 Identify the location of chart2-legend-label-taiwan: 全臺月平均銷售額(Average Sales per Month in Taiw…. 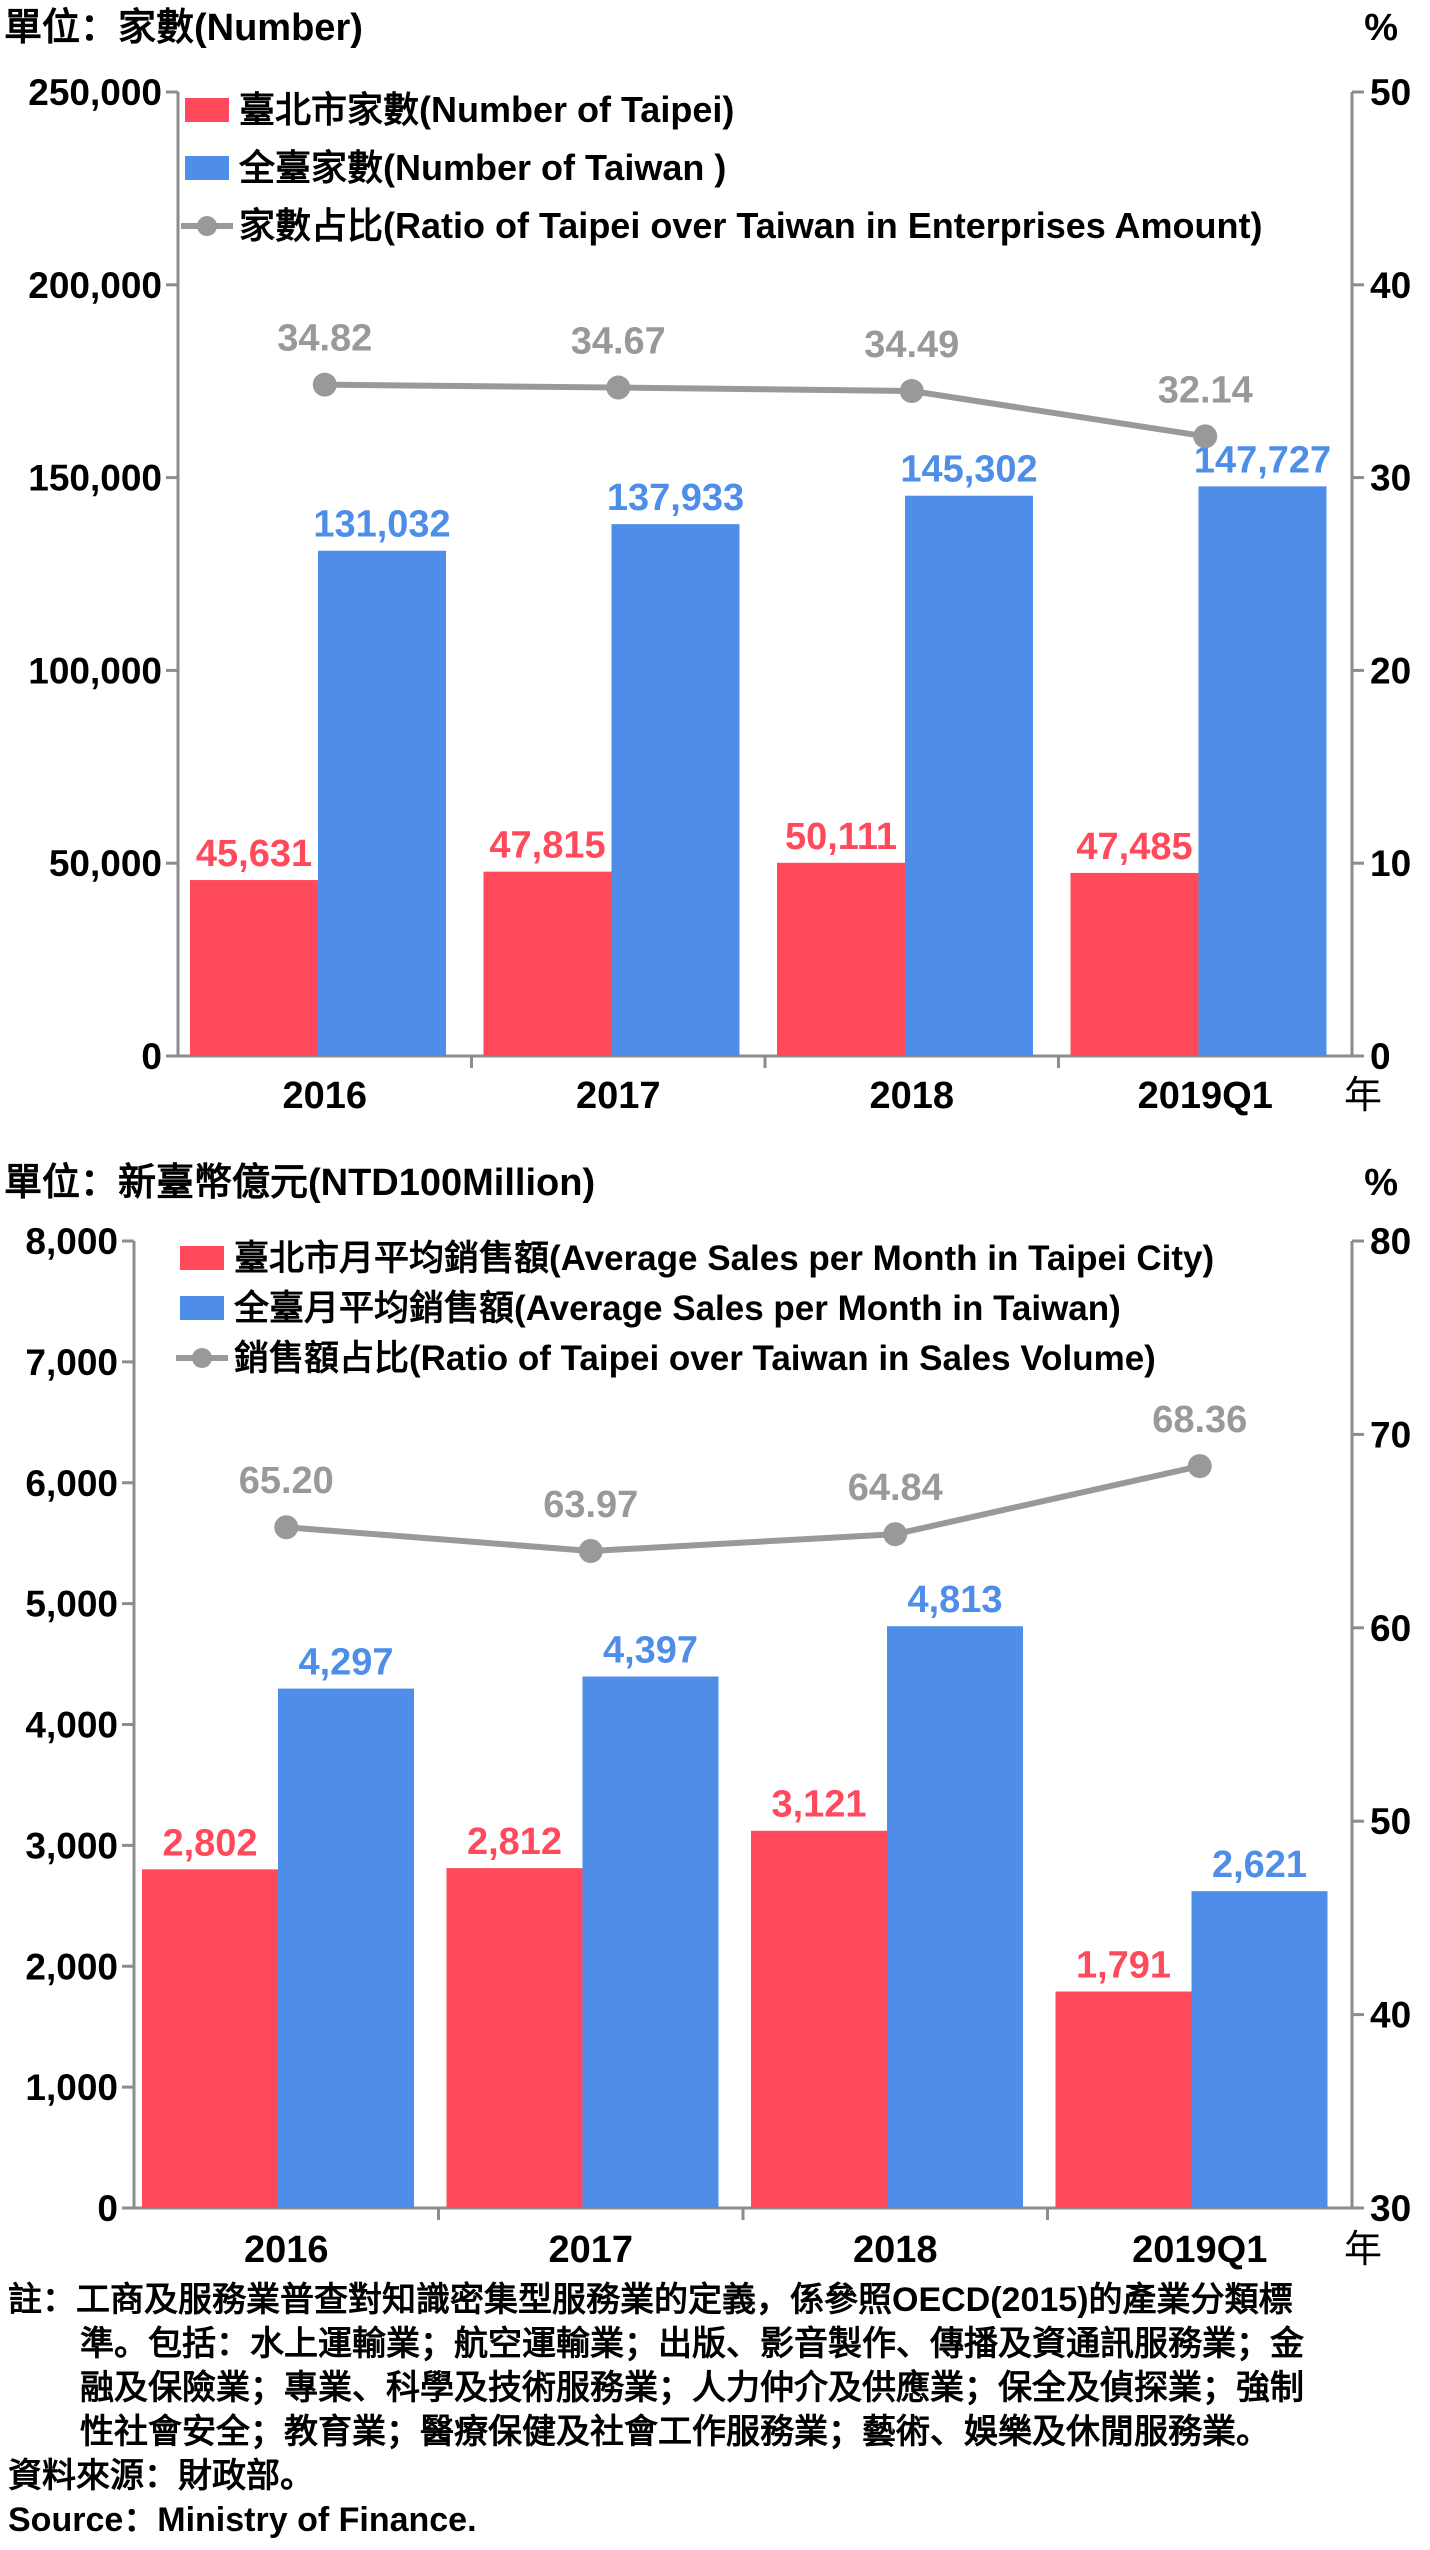
(677, 1308).